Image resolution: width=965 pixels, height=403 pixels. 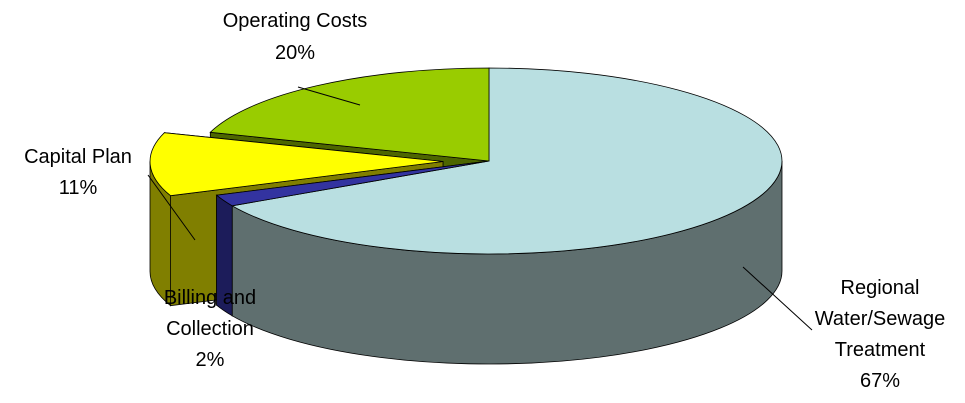 I want to click on slice-pct-capital: 11%, so click(x=78, y=188).